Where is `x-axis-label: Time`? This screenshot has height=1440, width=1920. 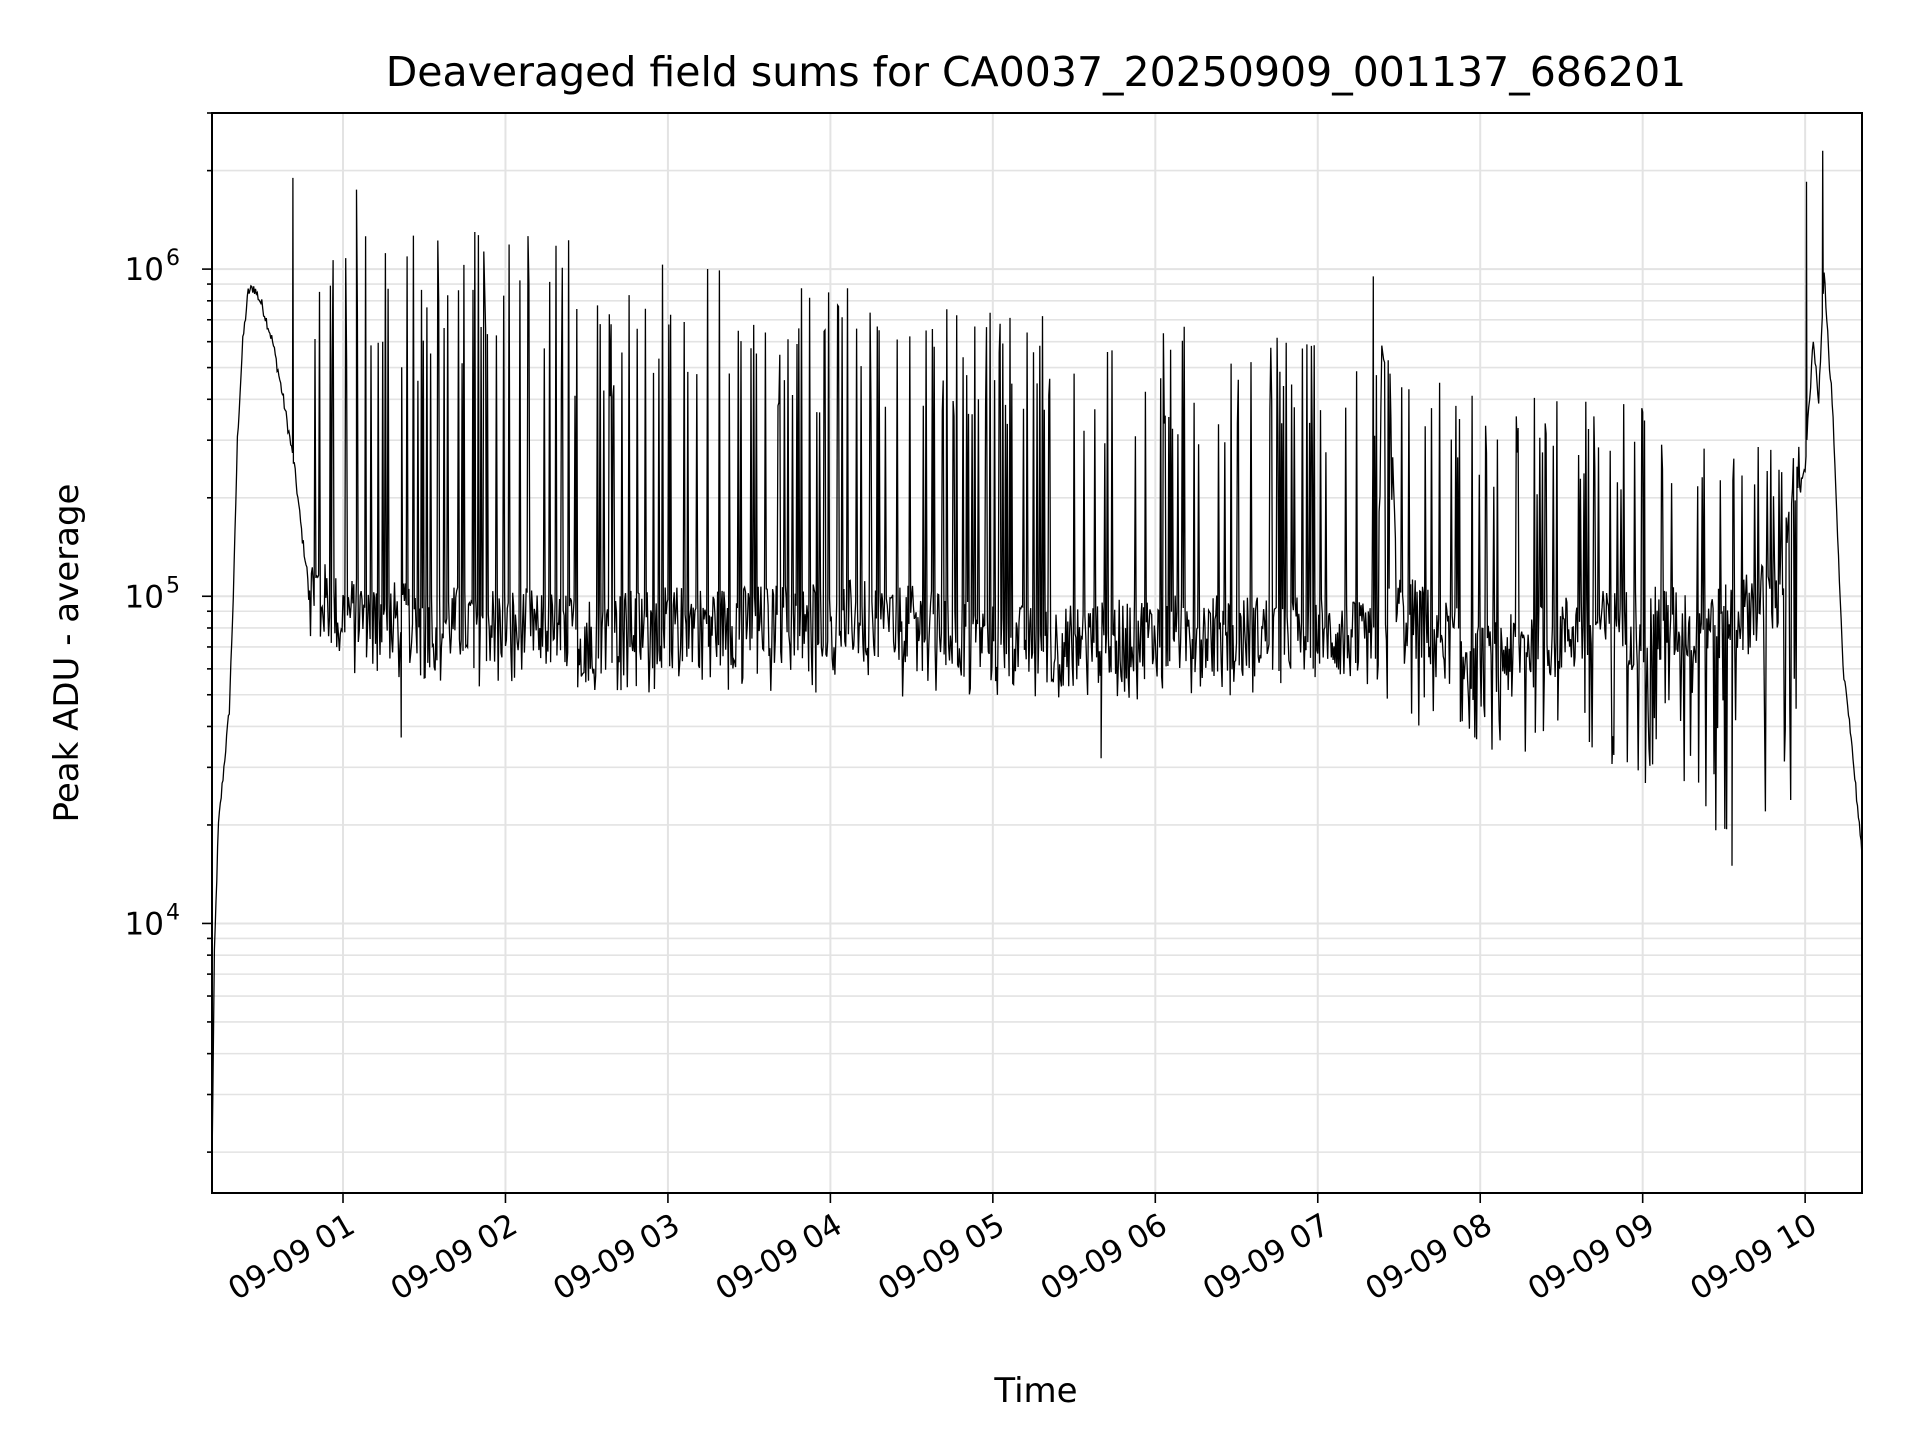
x-axis-label: Time is located at coordinates (1035, 1391).